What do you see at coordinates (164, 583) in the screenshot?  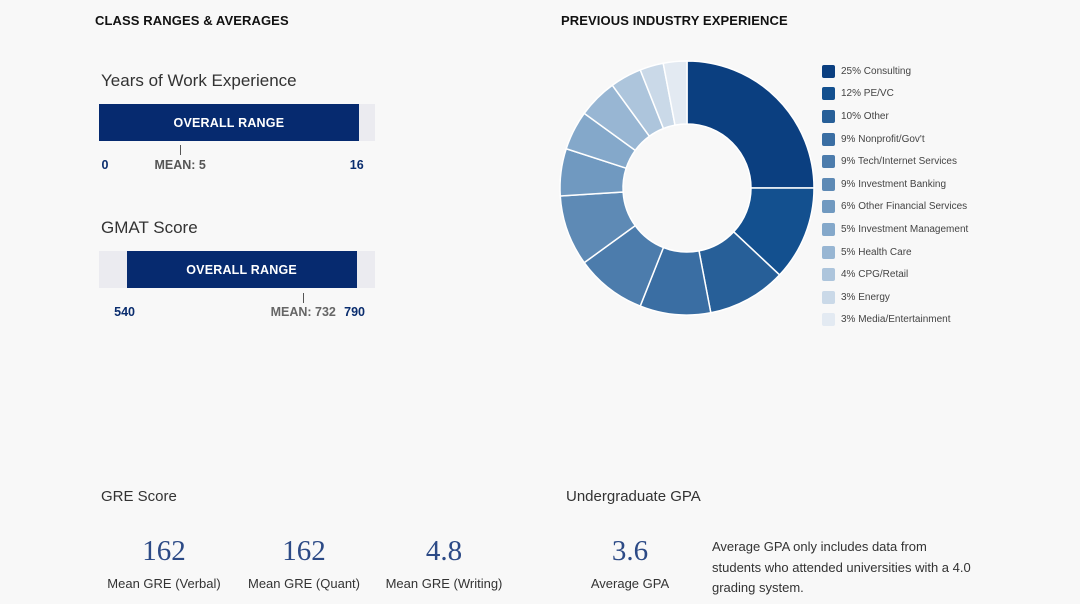 I see `gre-verbal-label: Mean GRE (Verbal)` at bounding box center [164, 583].